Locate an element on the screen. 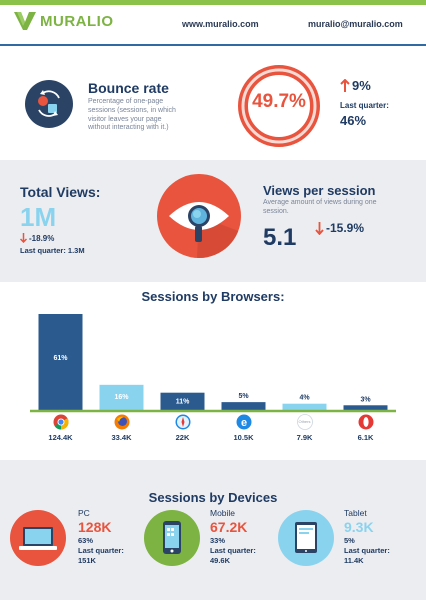 This screenshot has height=600, width=426. bar-value-label: 11% is located at coordinates (183, 401).